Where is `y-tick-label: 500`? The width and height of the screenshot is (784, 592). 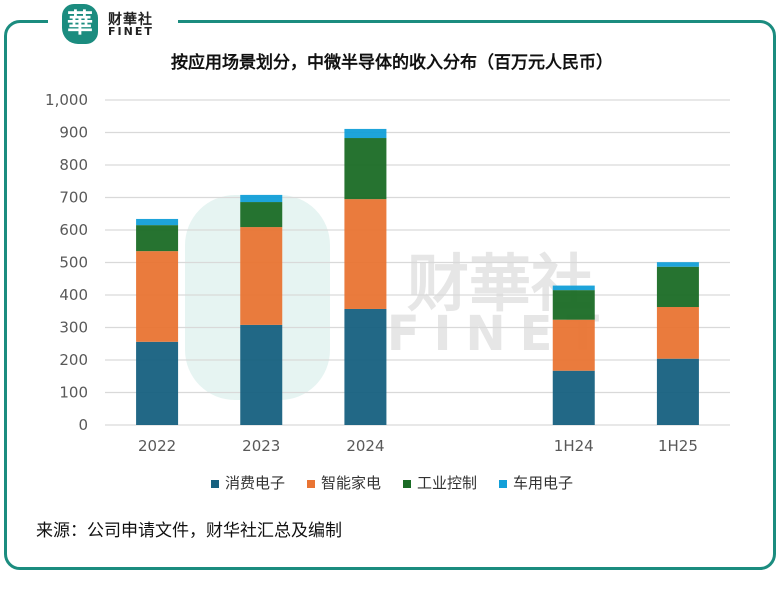 y-tick-label: 500 is located at coordinates (73, 263).